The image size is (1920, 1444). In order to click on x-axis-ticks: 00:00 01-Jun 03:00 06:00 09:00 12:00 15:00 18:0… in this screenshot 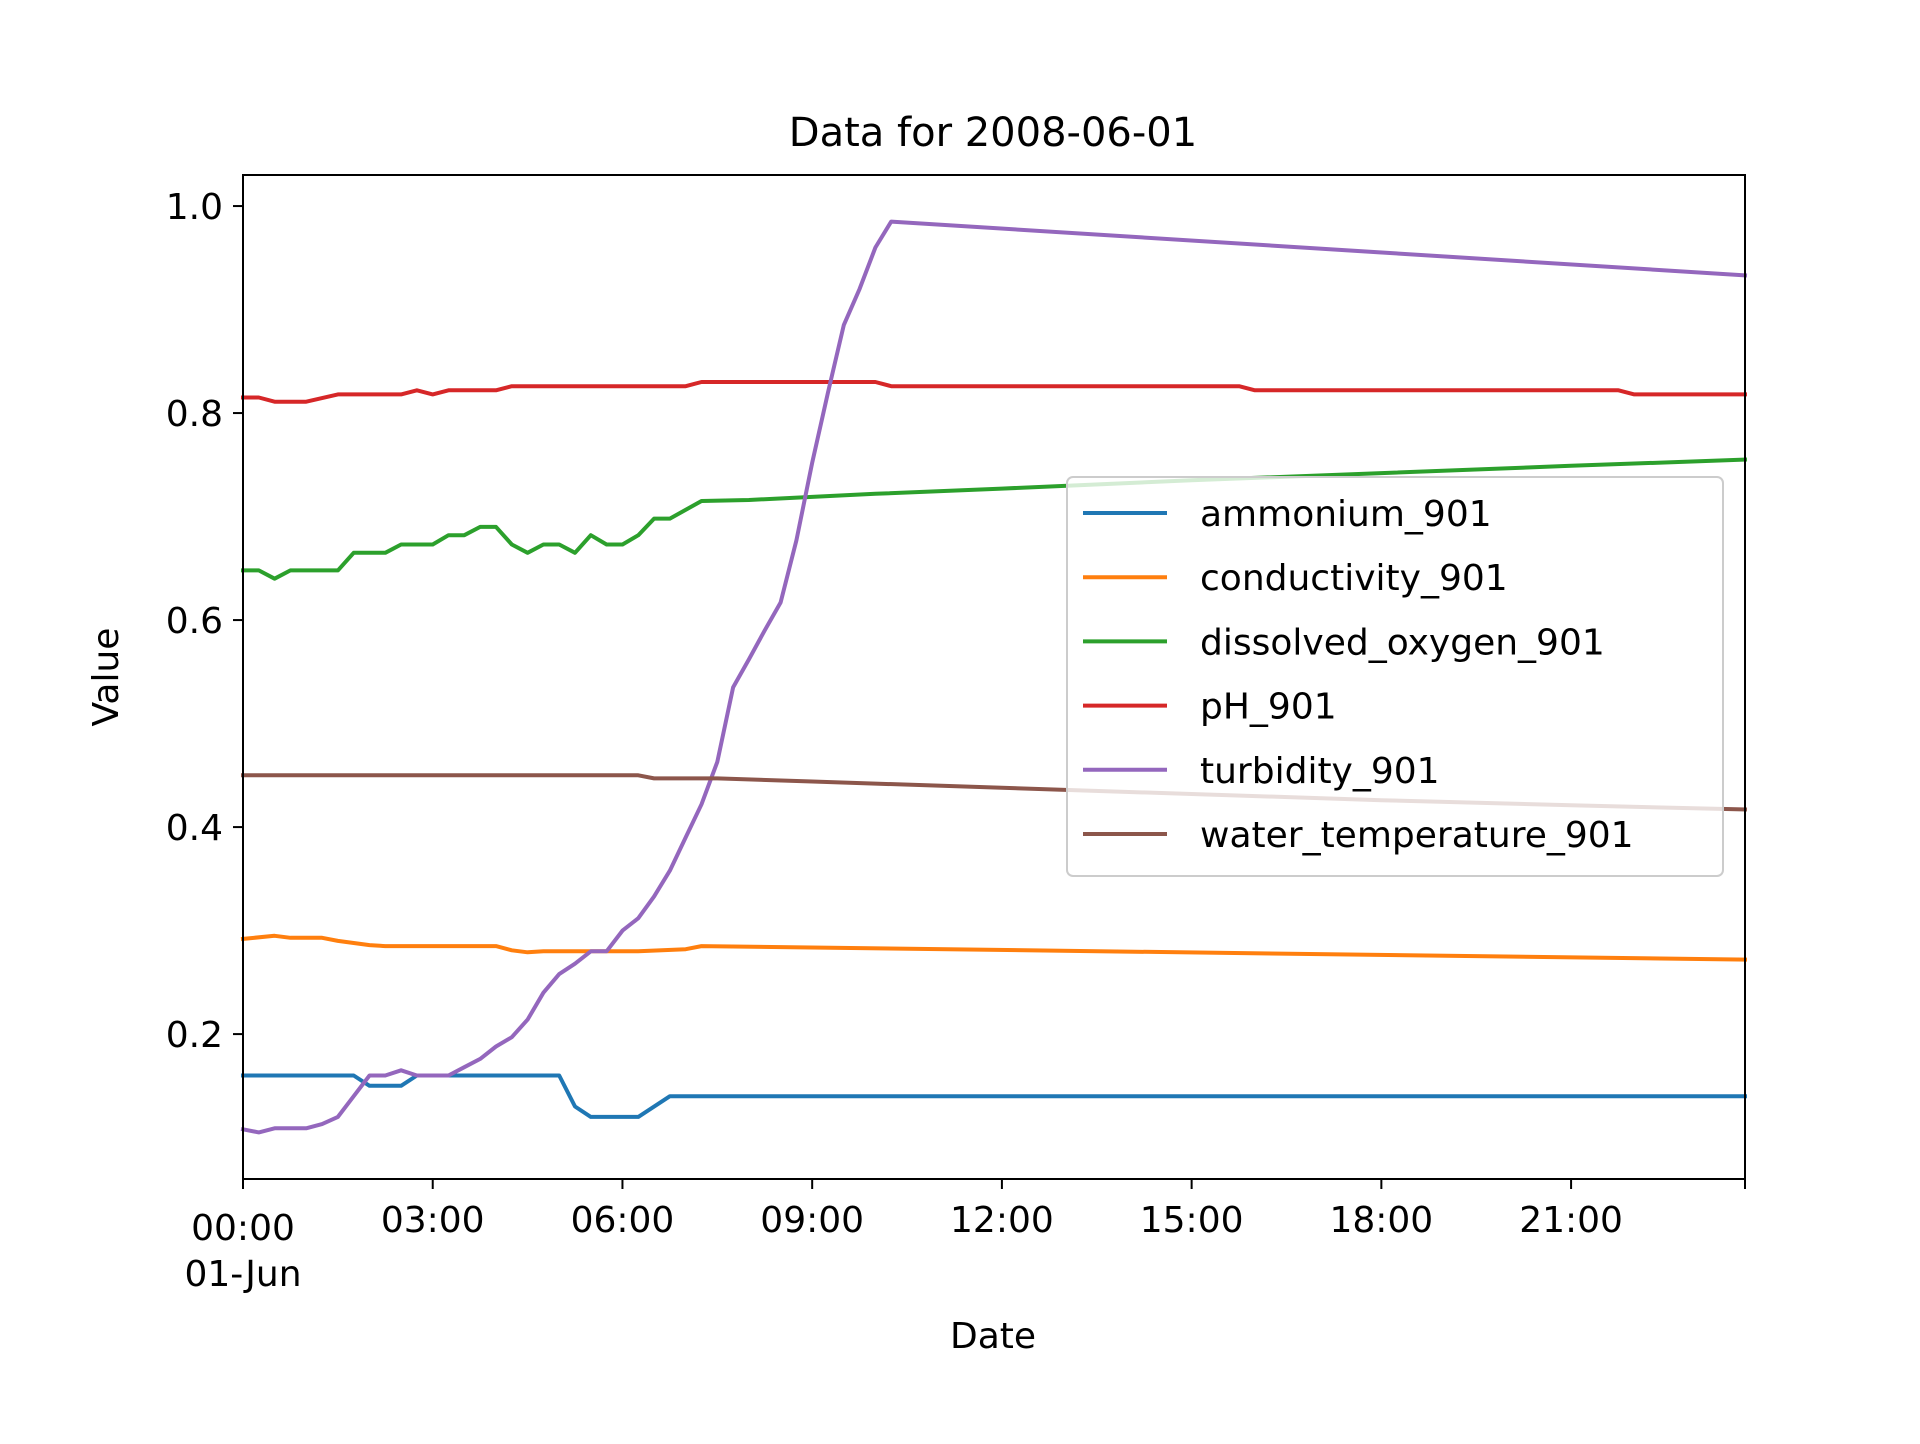, I will do `click(965, 1237)`.